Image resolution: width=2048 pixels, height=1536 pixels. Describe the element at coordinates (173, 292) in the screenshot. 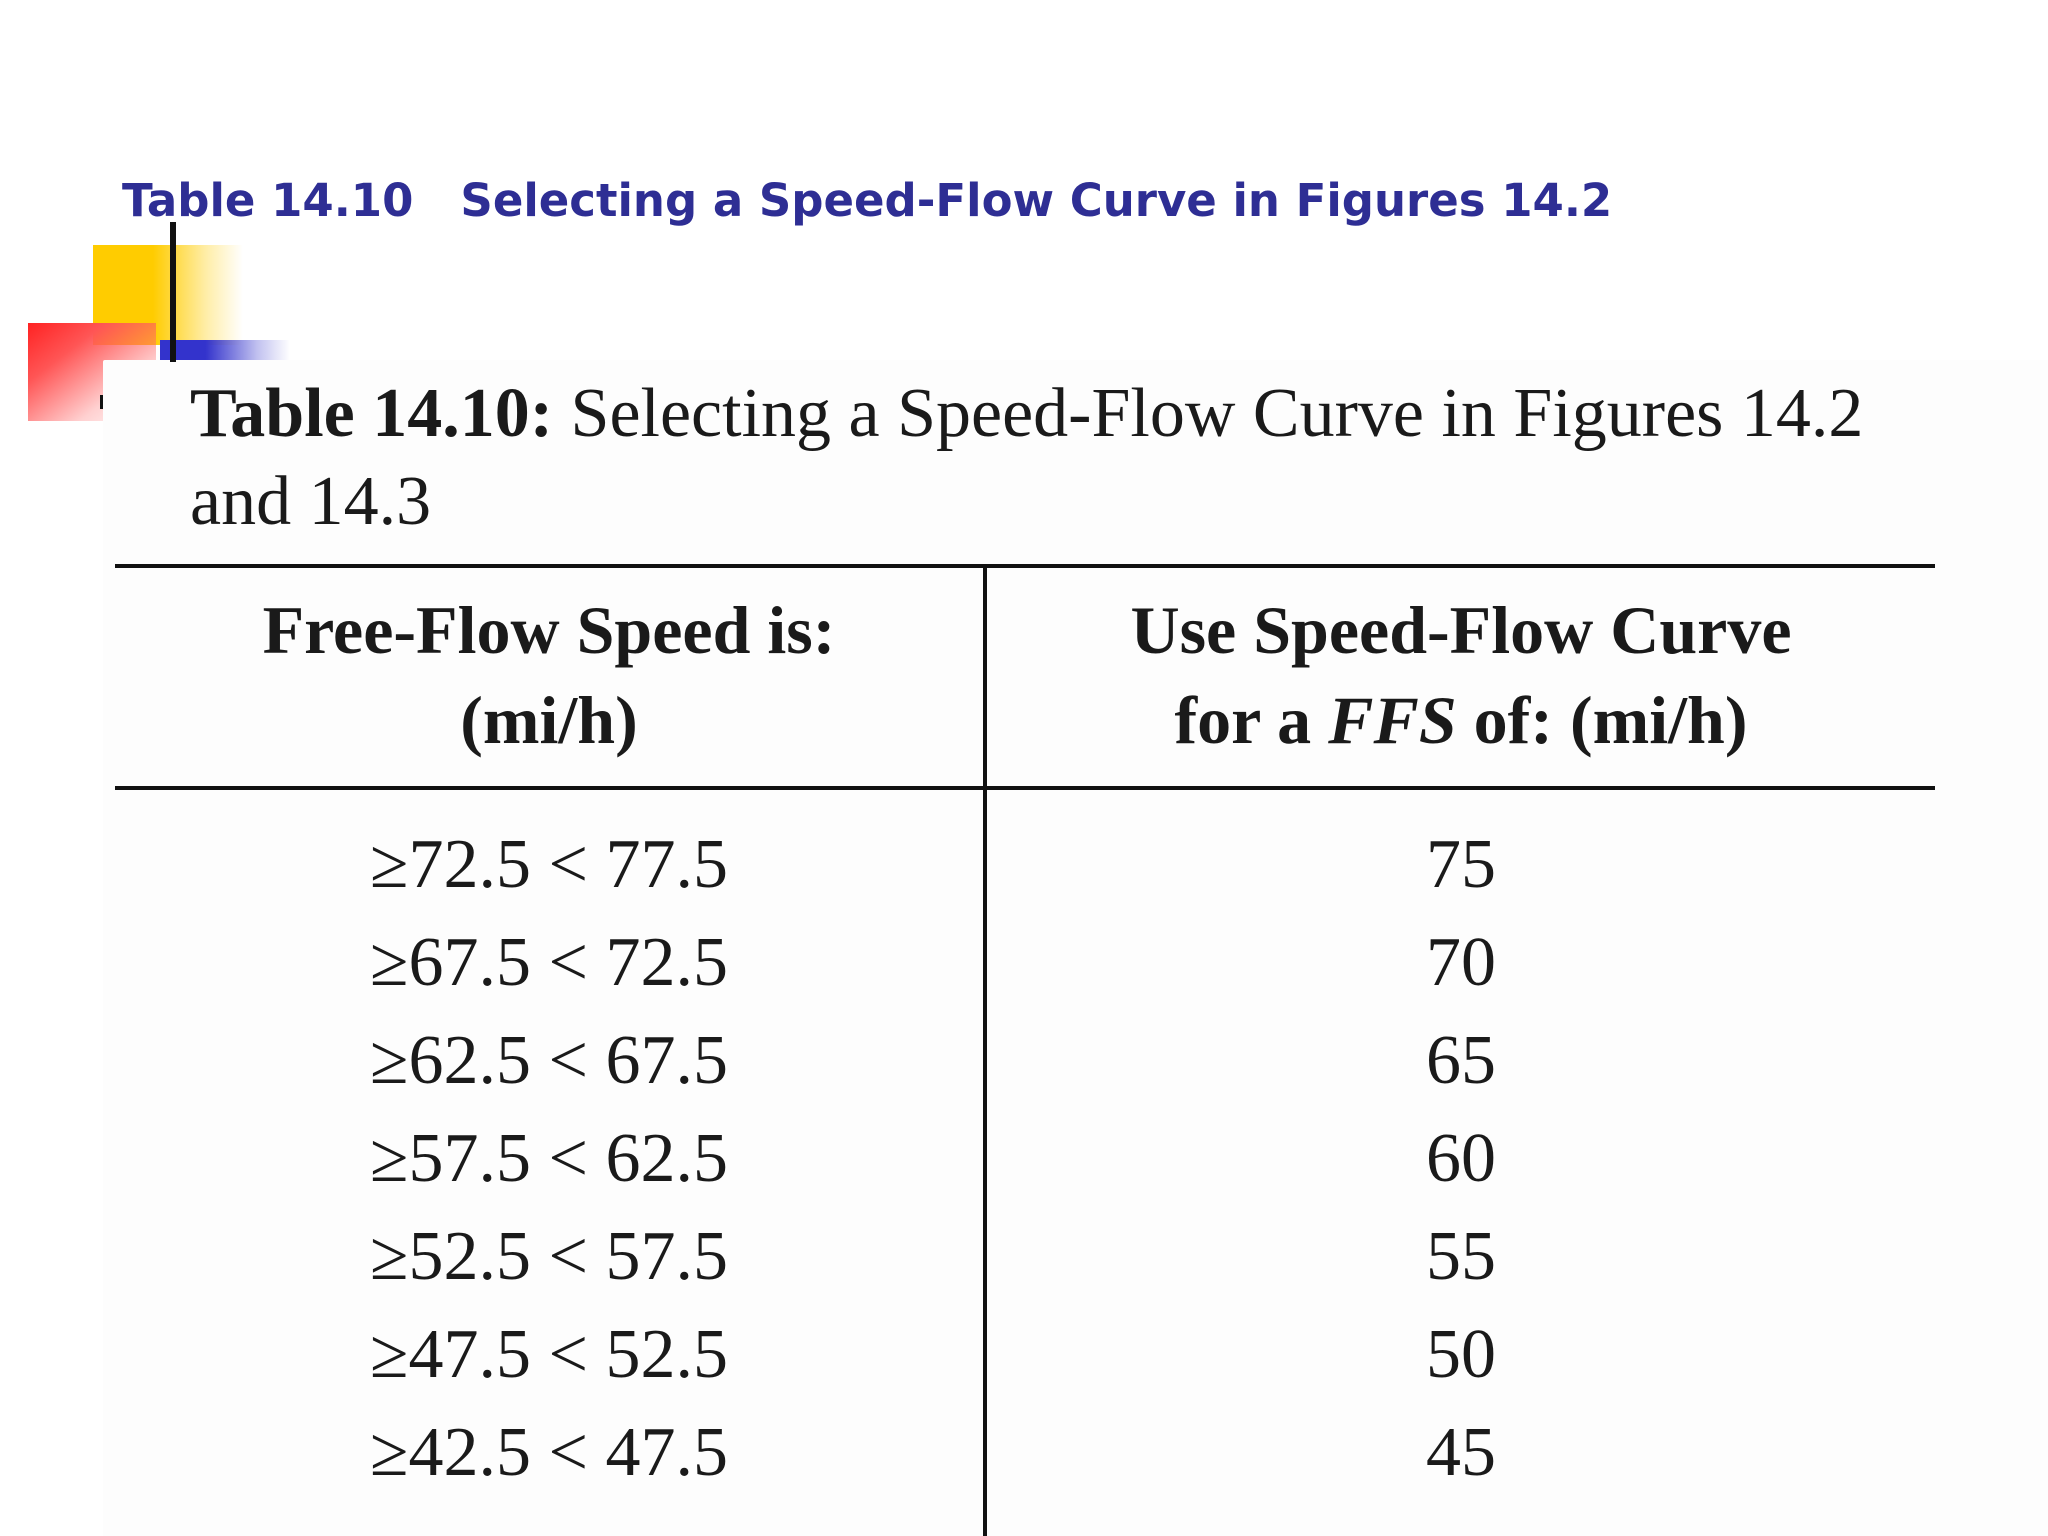

I see `vertical-line-decoration` at that location.